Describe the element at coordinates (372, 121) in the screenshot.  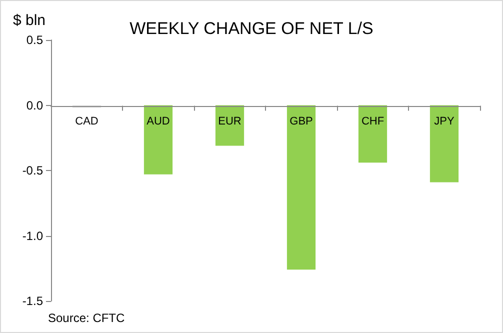
I see `x-tick-label: CHF` at that location.